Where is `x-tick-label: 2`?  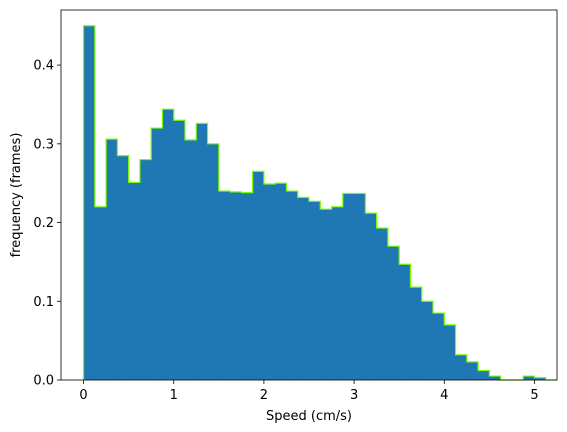 x-tick-label: 2 is located at coordinates (264, 395).